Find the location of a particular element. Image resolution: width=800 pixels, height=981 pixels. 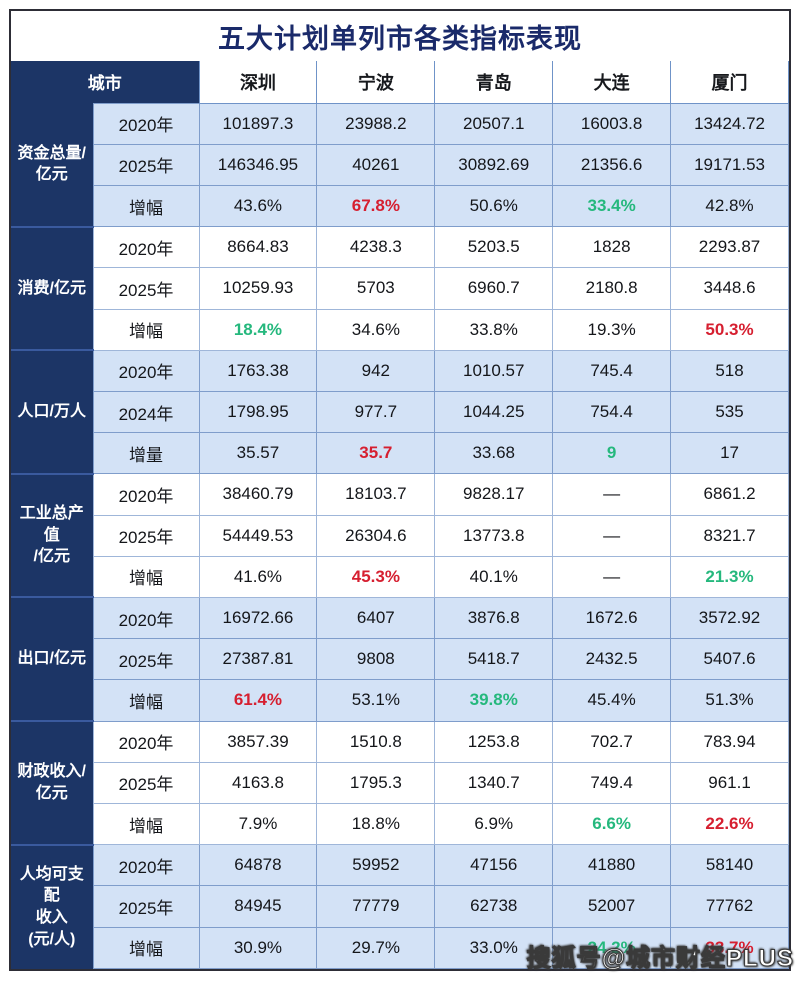

title-bar: 五大计划单列市各类指标表现 is located at coordinates (400, 36).